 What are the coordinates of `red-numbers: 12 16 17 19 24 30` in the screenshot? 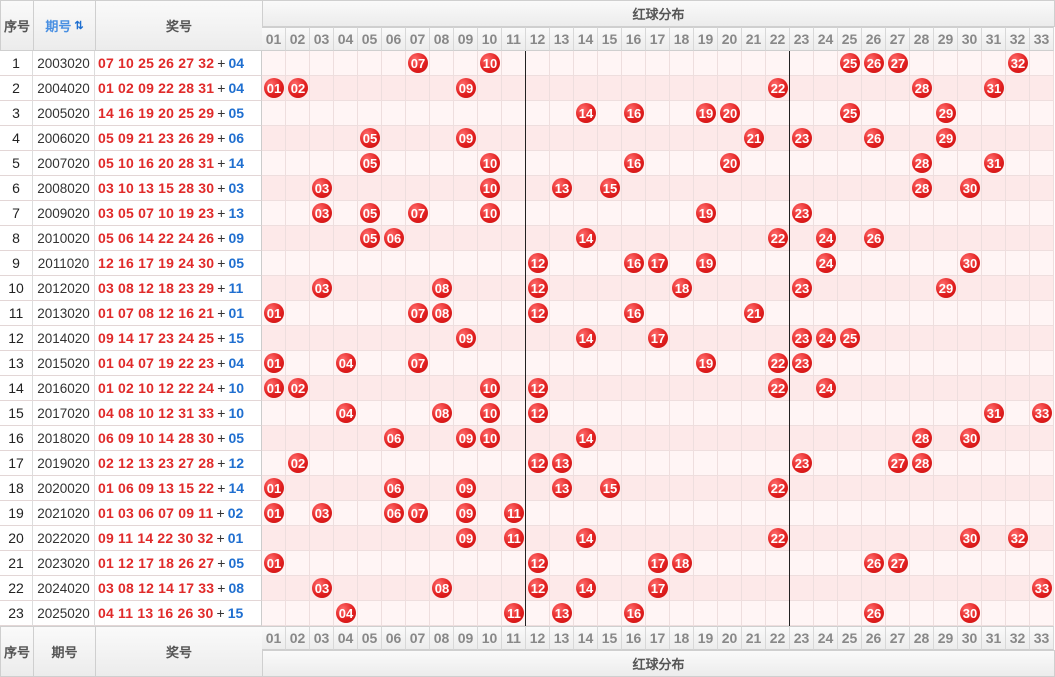 It's located at (156, 263).